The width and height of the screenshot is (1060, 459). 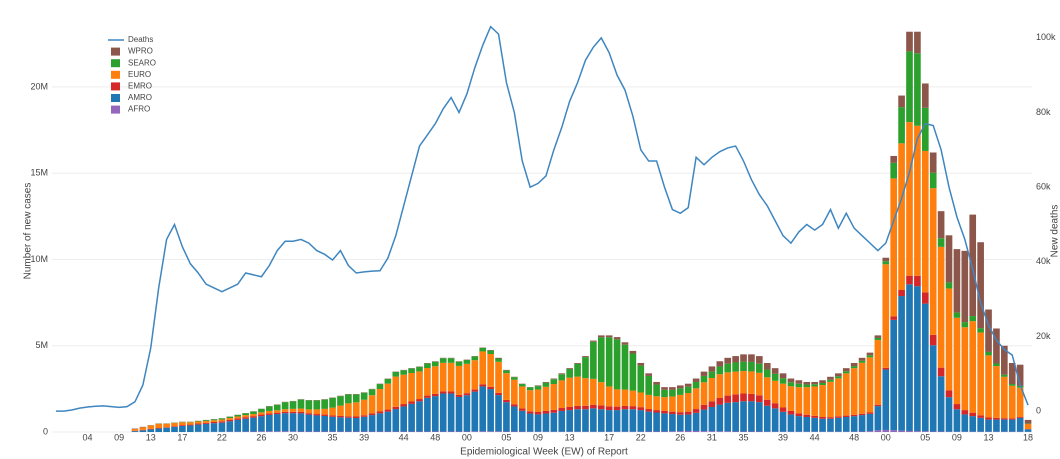 I want to click on x-tick-label: 26, so click(x=261, y=437).